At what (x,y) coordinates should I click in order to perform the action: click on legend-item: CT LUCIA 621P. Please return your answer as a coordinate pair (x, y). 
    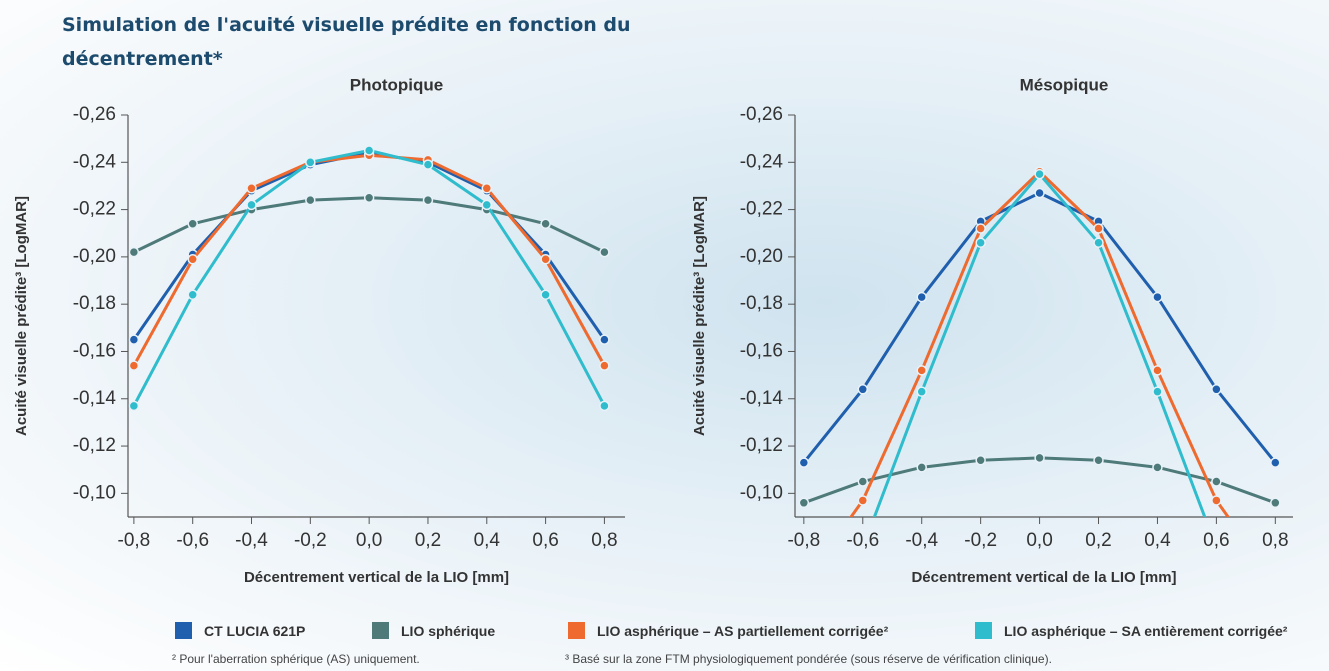
    Looking at the image, I should click on (240, 630).